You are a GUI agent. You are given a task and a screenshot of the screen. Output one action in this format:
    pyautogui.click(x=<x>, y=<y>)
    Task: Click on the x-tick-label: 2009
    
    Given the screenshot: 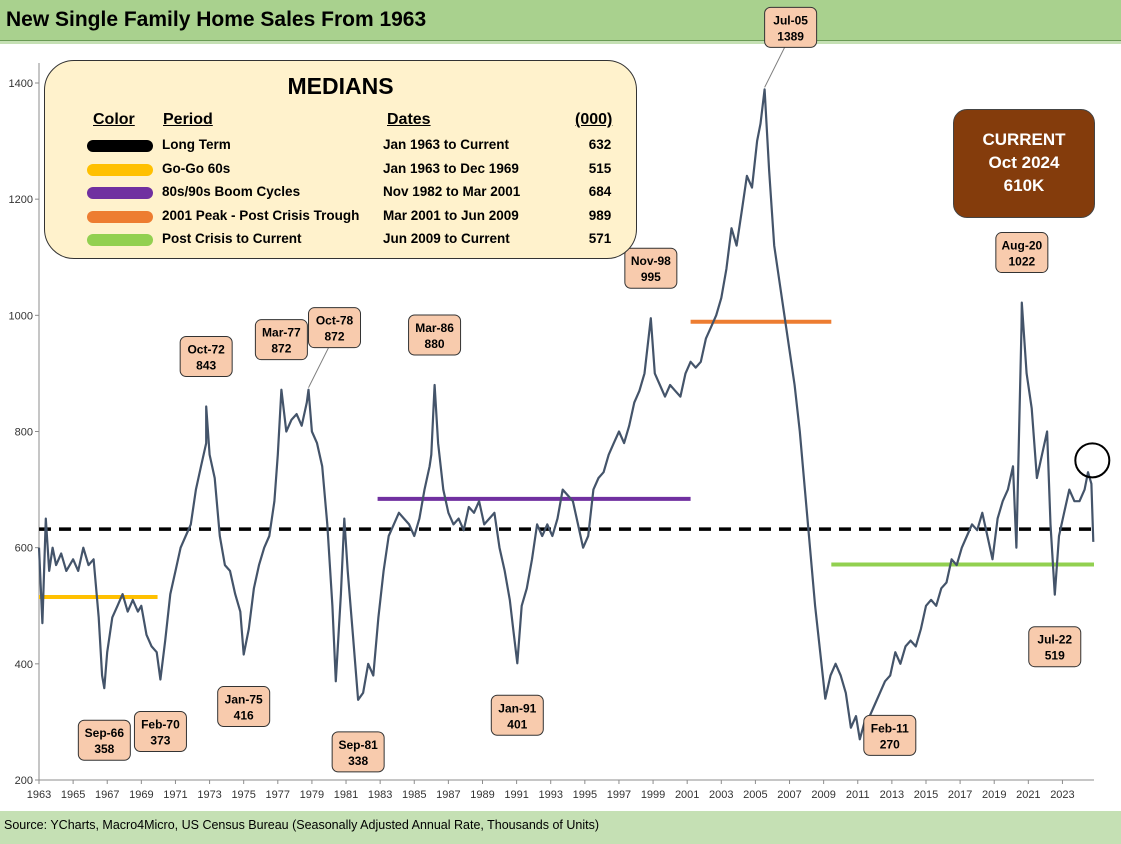 What is the action you would take?
    pyautogui.click(x=823, y=795)
    